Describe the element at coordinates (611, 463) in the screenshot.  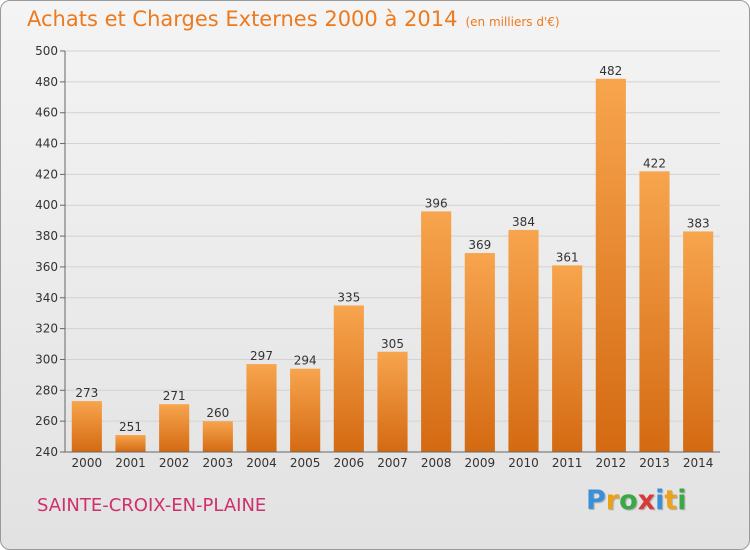
I see `x-tick-label-2012: 2012` at that location.